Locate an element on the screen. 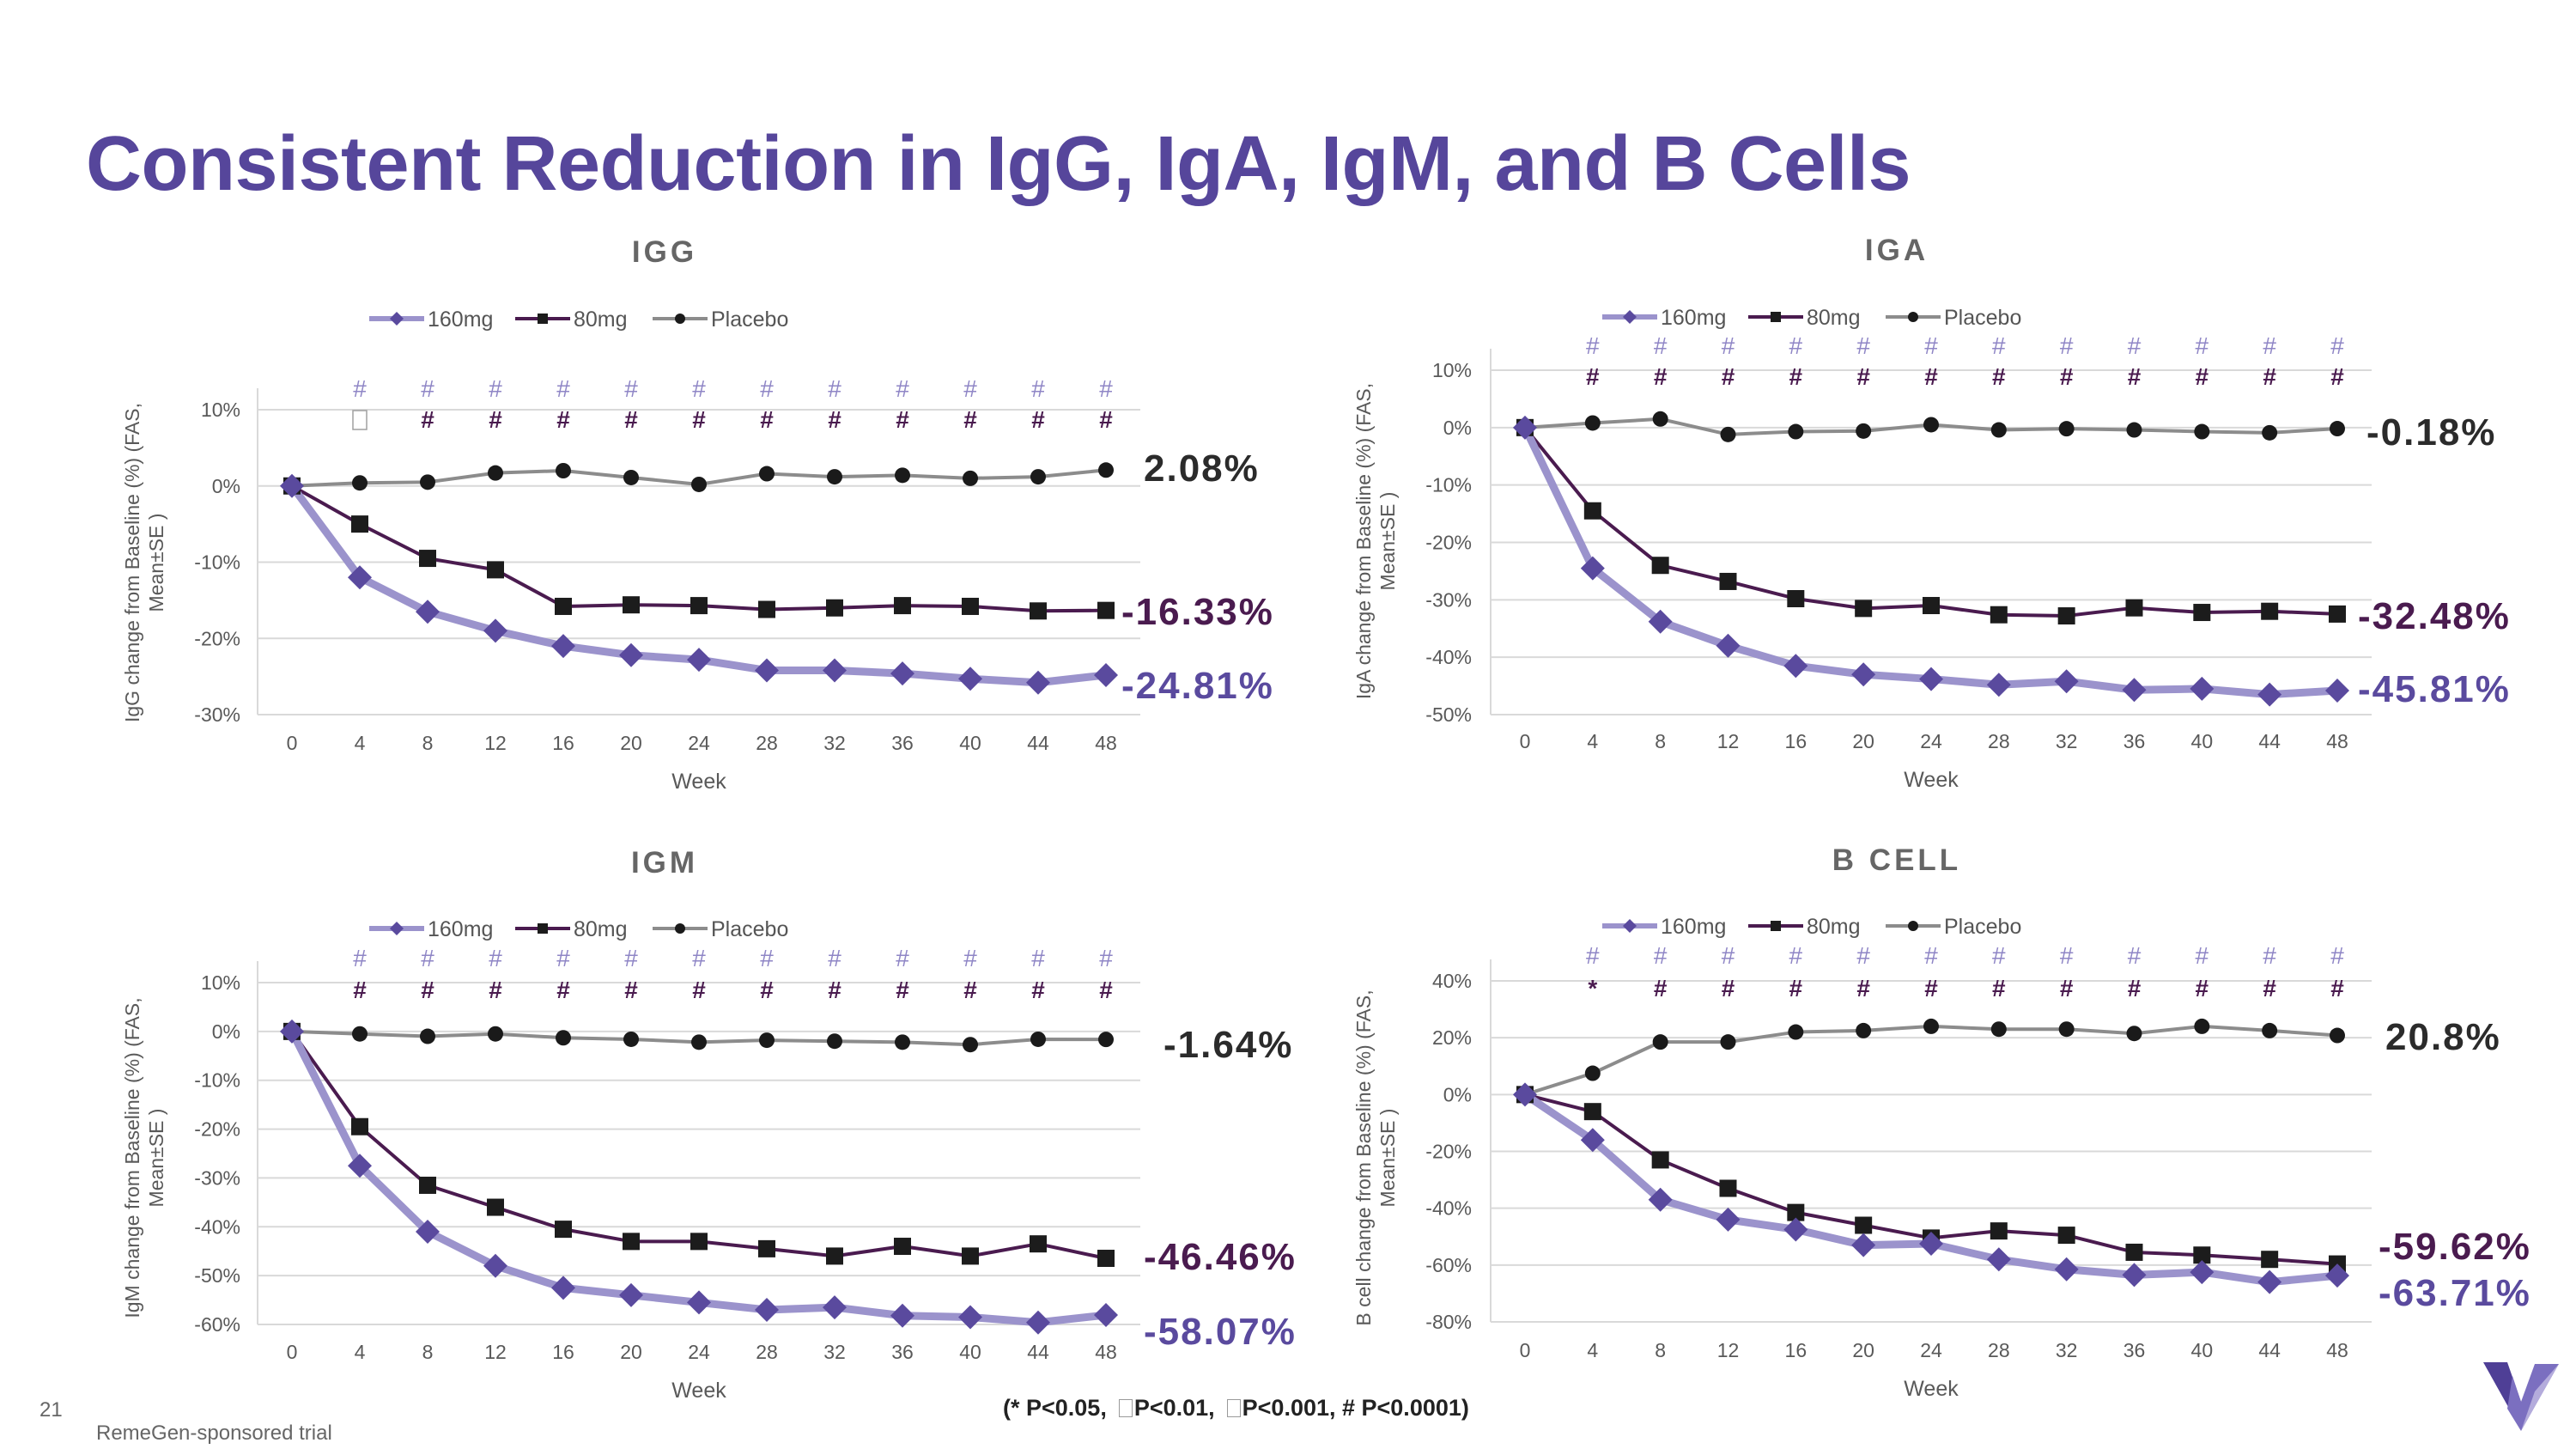  y-tick-label: -60% is located at coordinates (217, 1324).